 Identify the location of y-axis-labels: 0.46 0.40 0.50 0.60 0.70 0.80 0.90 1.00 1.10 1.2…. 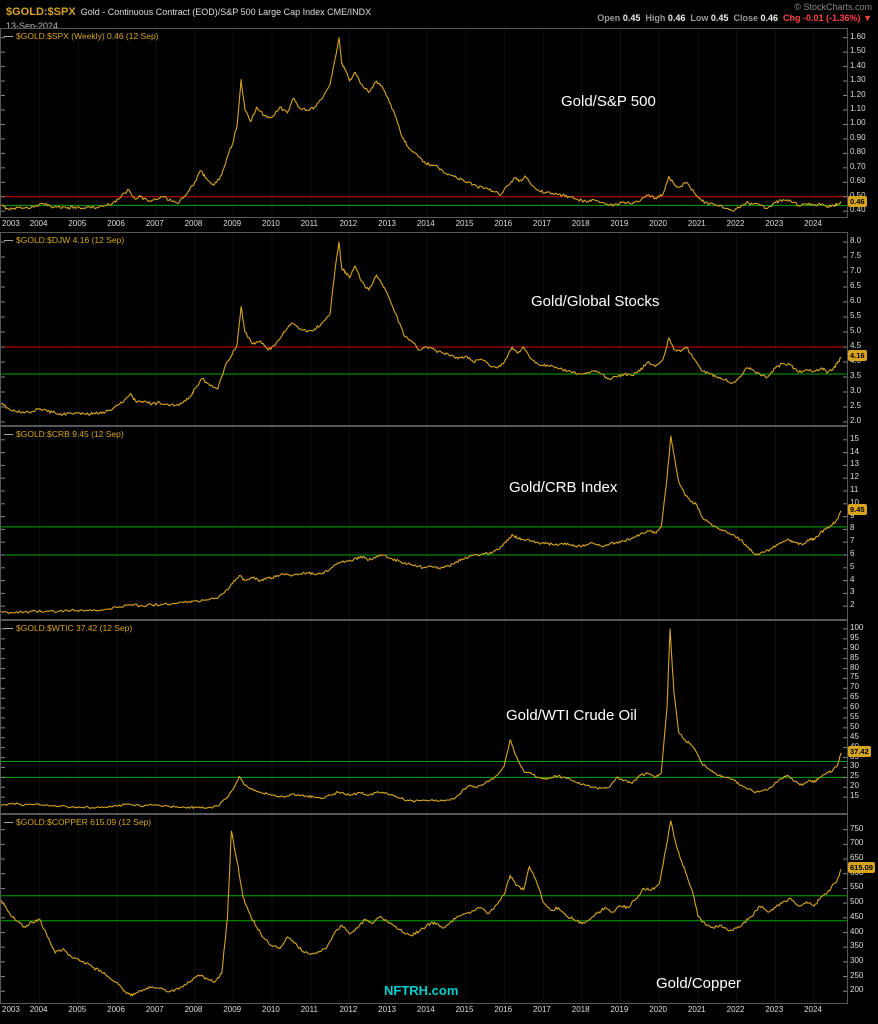
(863, 123).